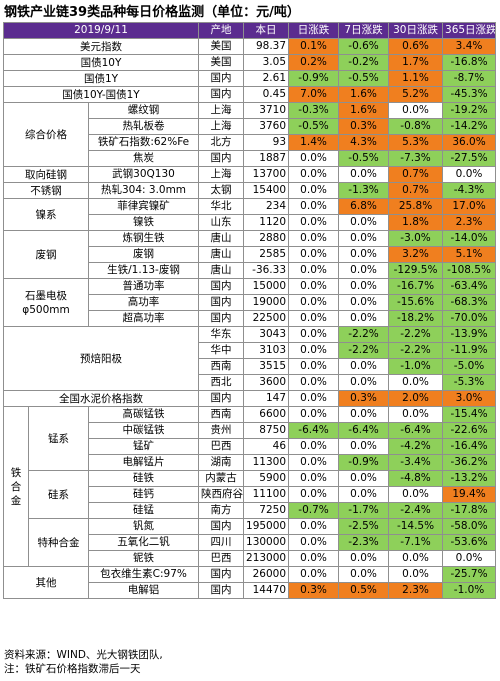 This screenshot has height=681, width=500. I want to click on item-name: 焦炭, so click(143, 158).